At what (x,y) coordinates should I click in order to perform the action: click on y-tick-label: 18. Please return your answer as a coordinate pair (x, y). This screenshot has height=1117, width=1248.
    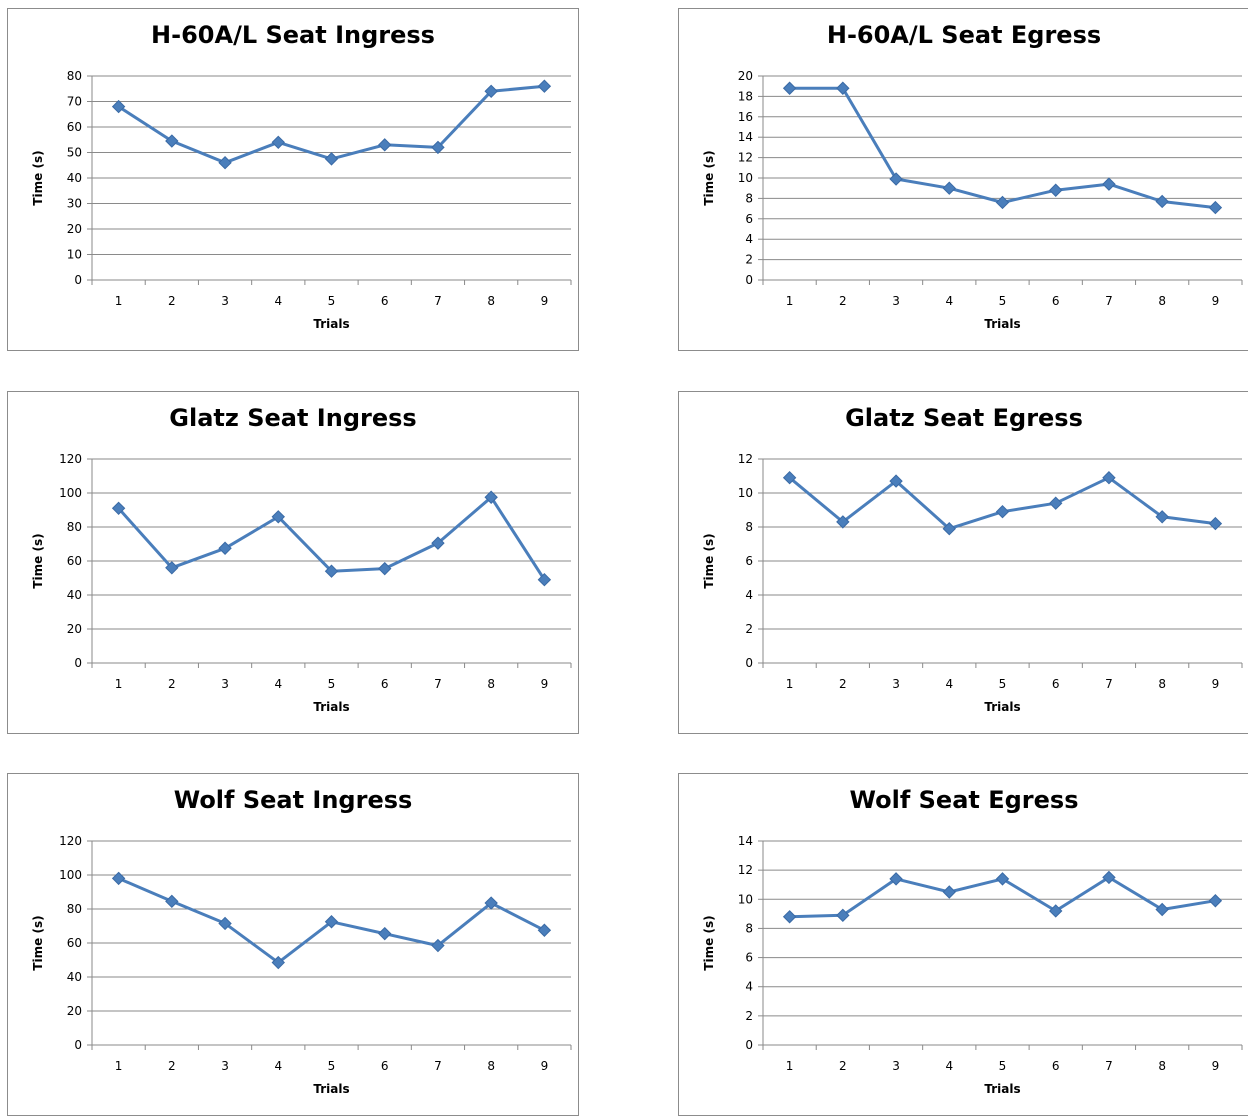
    Looking at the image, I should click on (745, 96).